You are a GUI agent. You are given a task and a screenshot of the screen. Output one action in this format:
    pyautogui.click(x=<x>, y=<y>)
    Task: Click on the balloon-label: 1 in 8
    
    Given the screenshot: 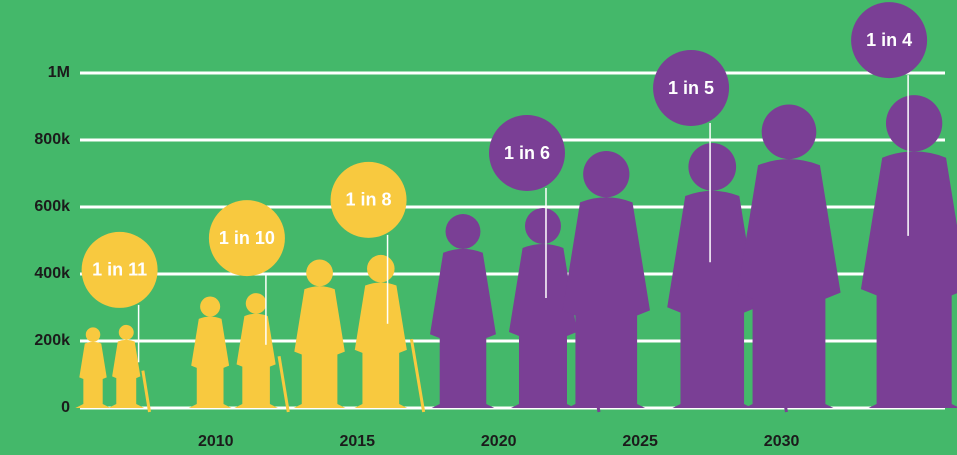 What is the action you would take?
    pyautogui.click(x=369, y=200)
    